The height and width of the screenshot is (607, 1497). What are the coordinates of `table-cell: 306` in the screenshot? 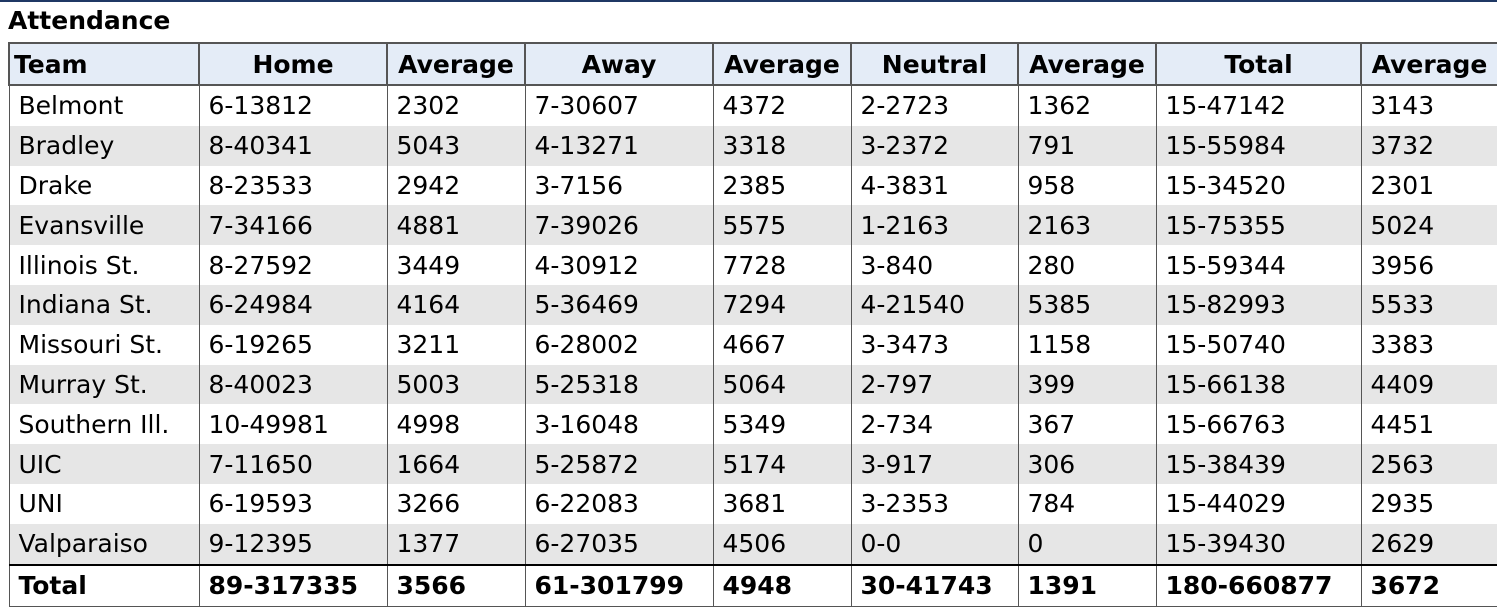 It's located at (1087, 464).